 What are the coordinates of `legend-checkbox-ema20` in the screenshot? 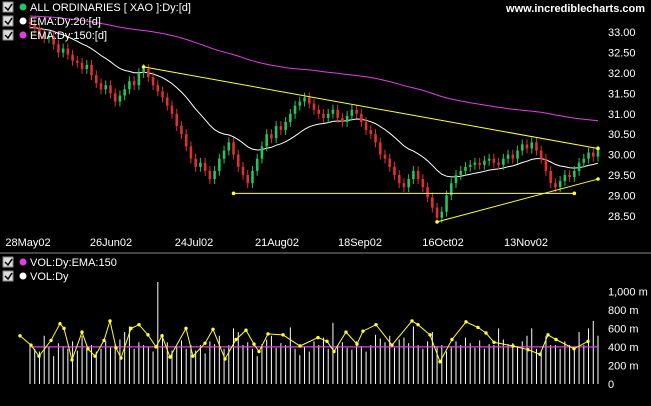 It's located at (8, 21).